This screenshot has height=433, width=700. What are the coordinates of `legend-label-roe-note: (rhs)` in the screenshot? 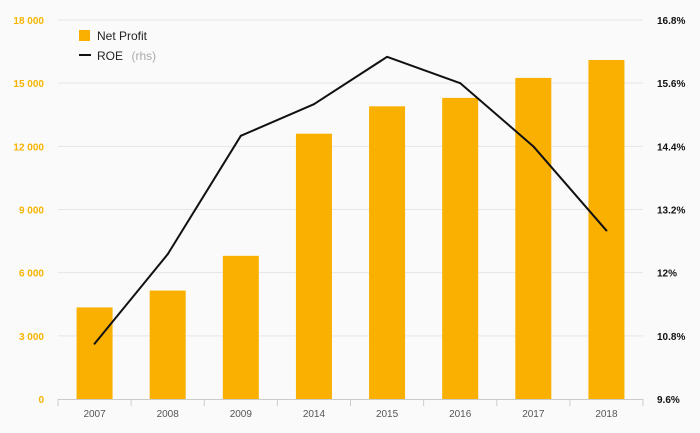 It's located at (143, 56).